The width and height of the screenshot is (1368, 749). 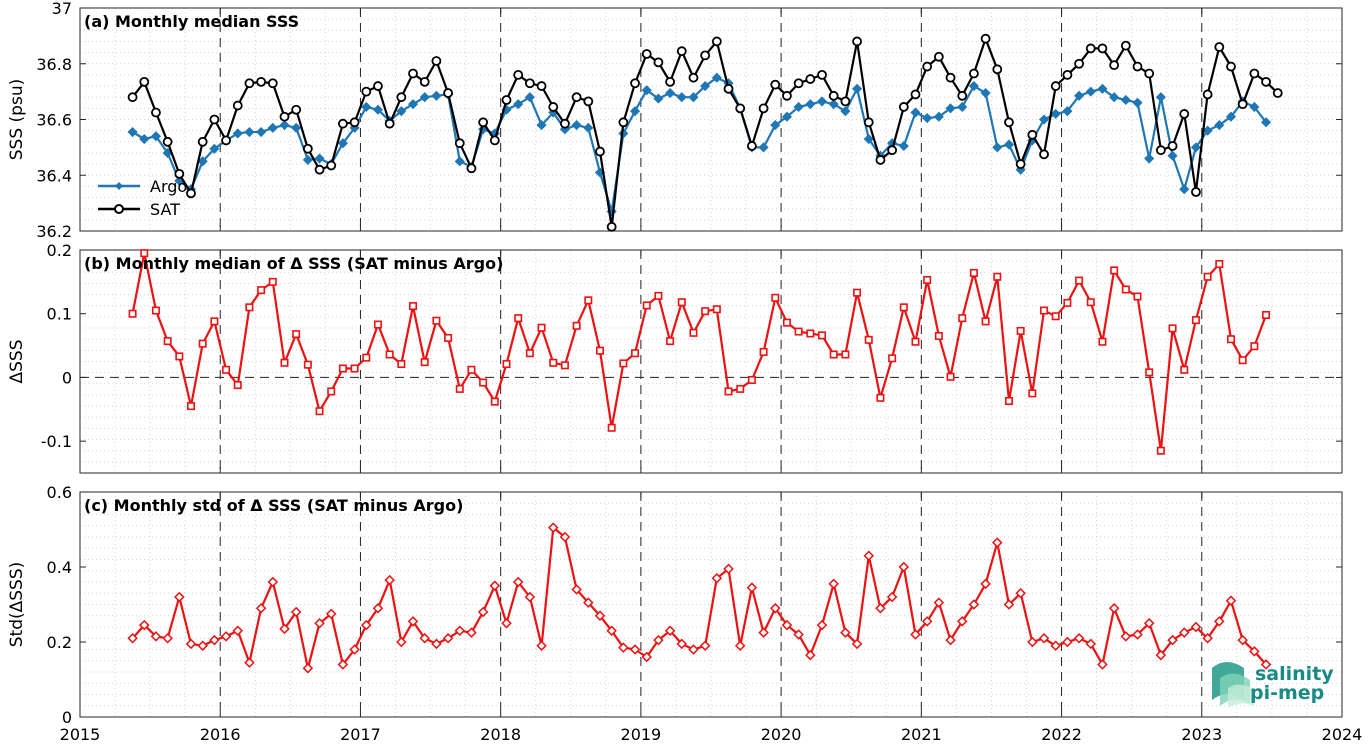 What do you see at coordinates (1287, 693) in the screenshot?
I see `logo-line2: pi-mep` at bounding box center [1287, 693].